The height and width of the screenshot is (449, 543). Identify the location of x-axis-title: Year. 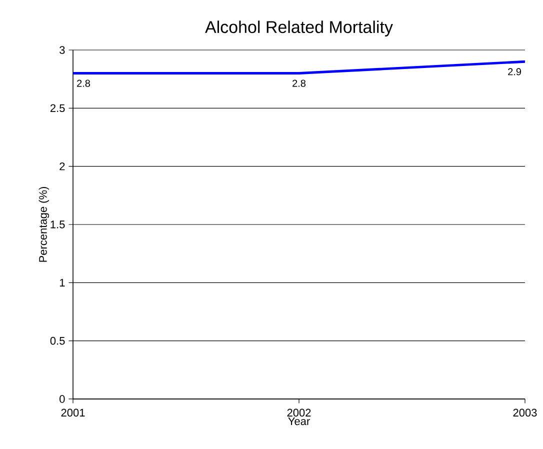
(299, 421).